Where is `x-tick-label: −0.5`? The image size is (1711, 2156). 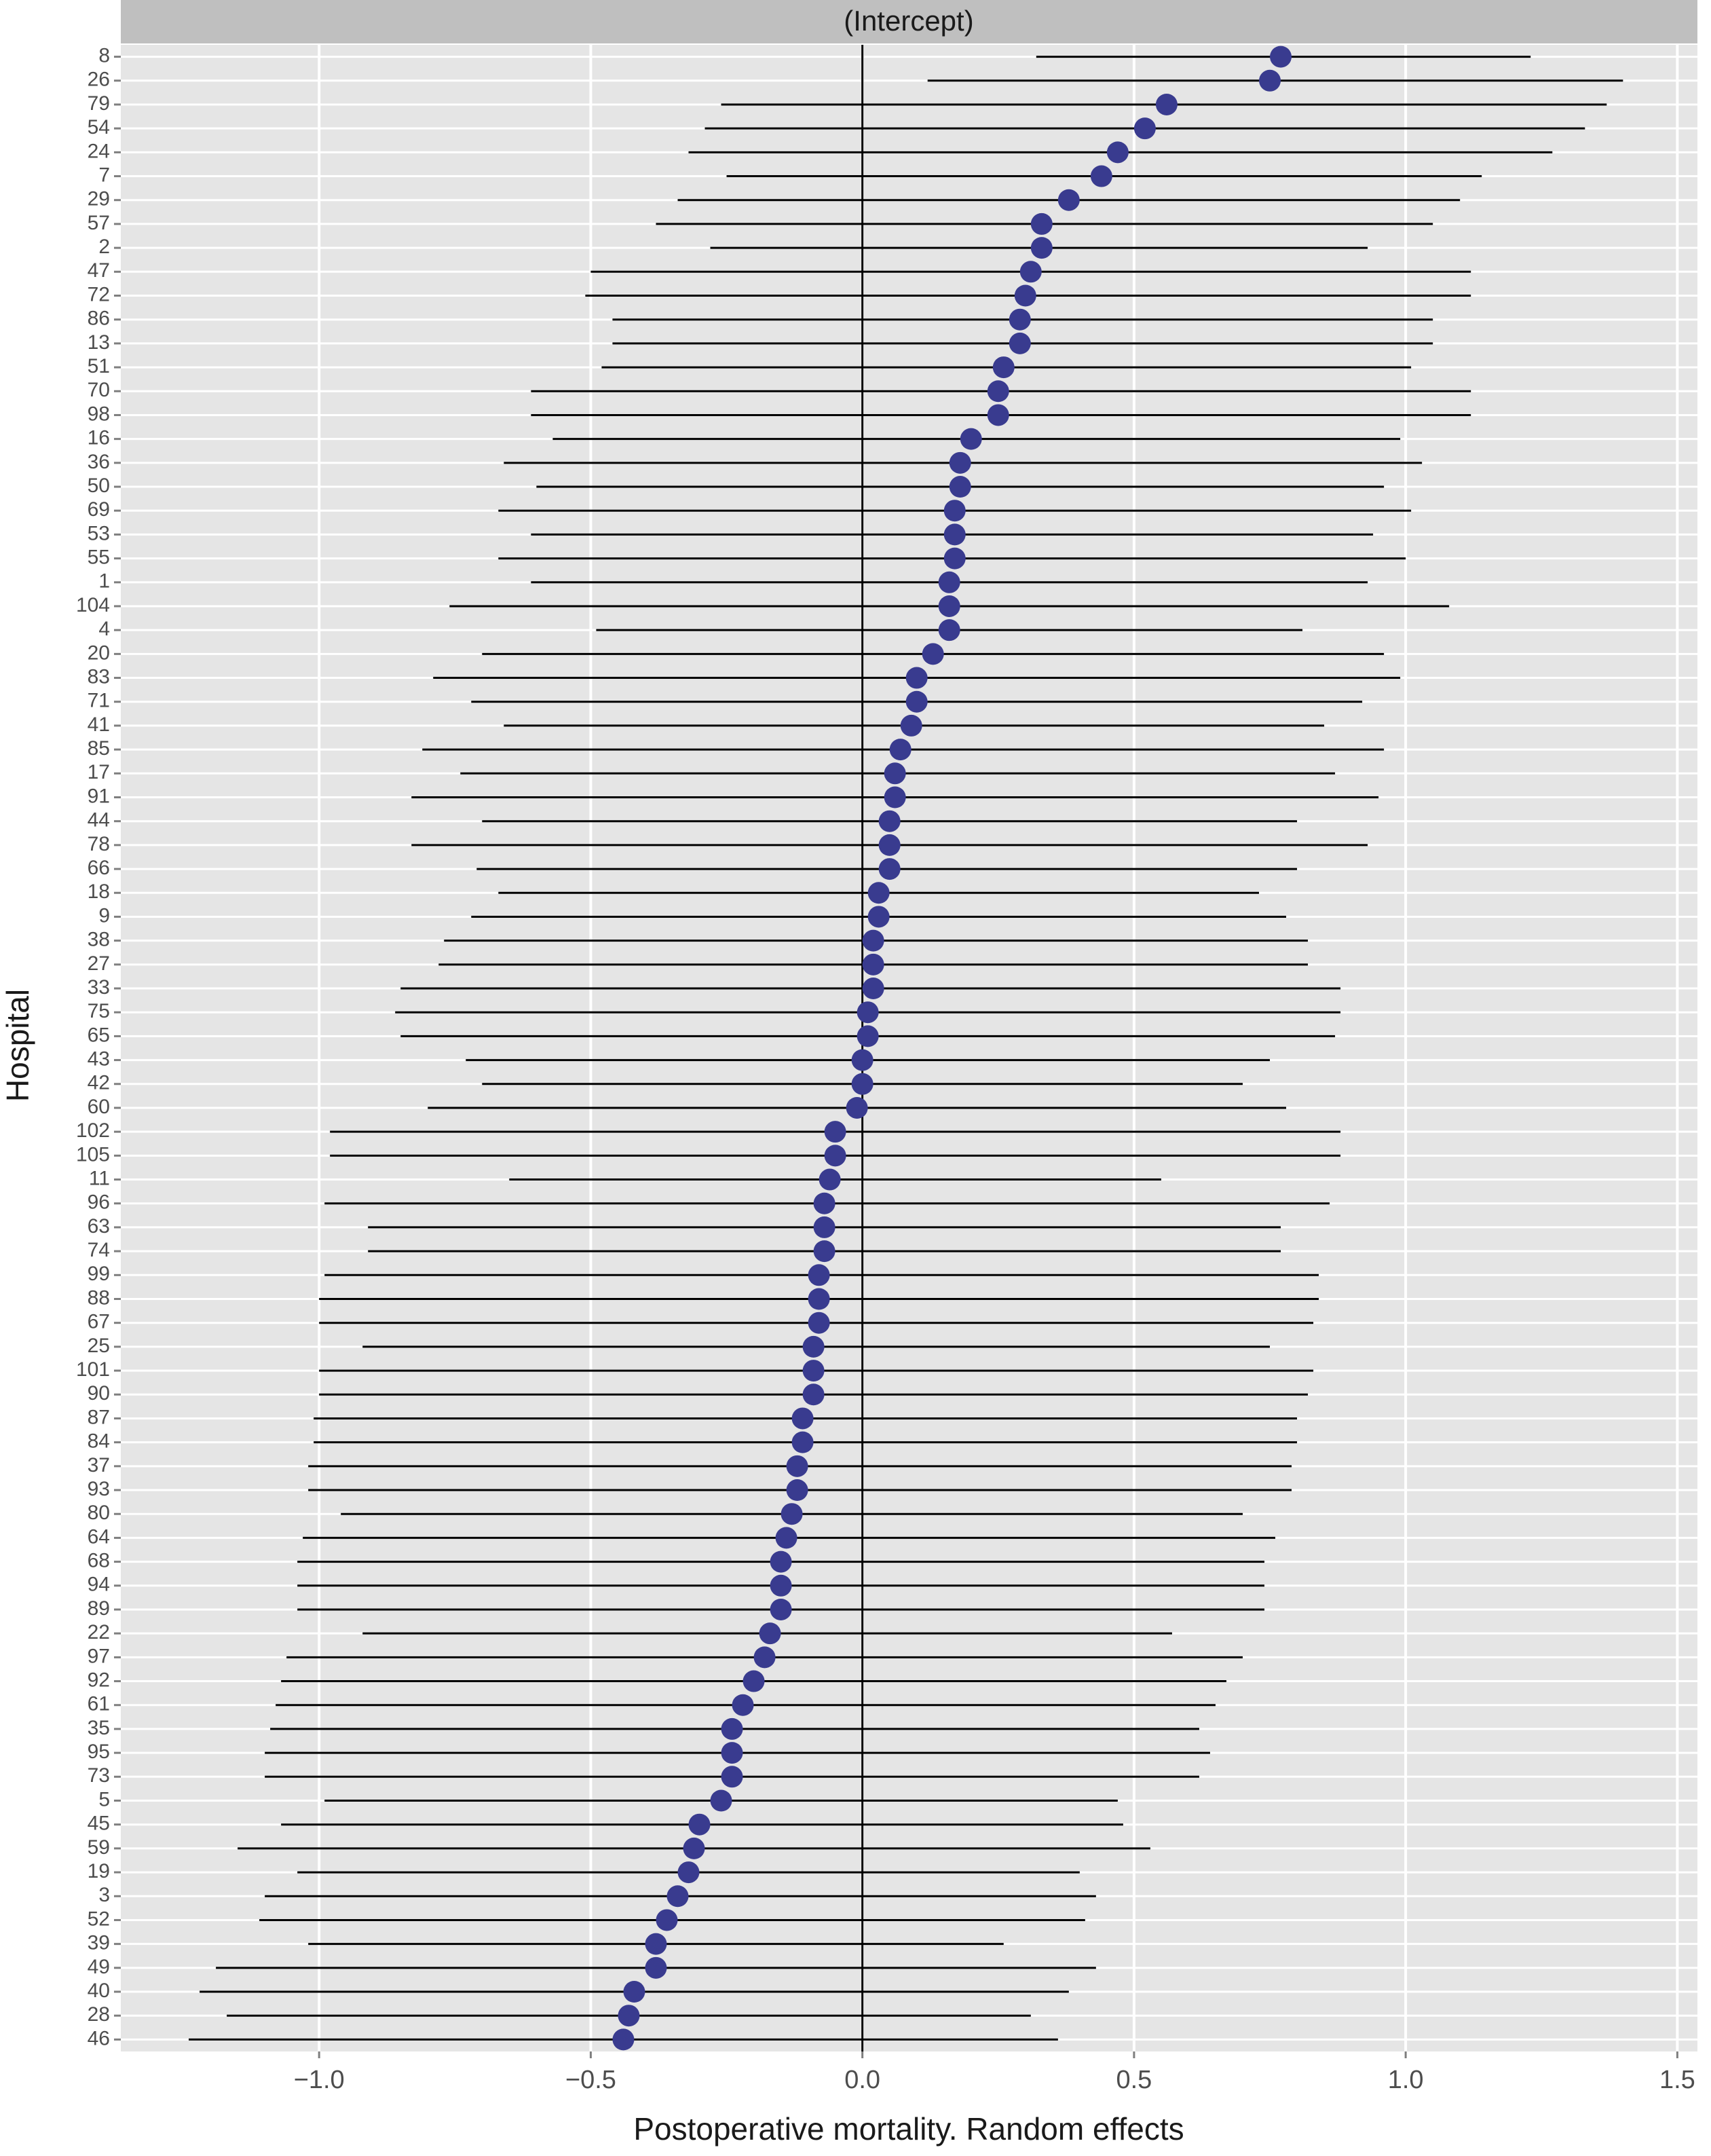 x-tick-label: −0.5 is located at coordinates (590, 2080).